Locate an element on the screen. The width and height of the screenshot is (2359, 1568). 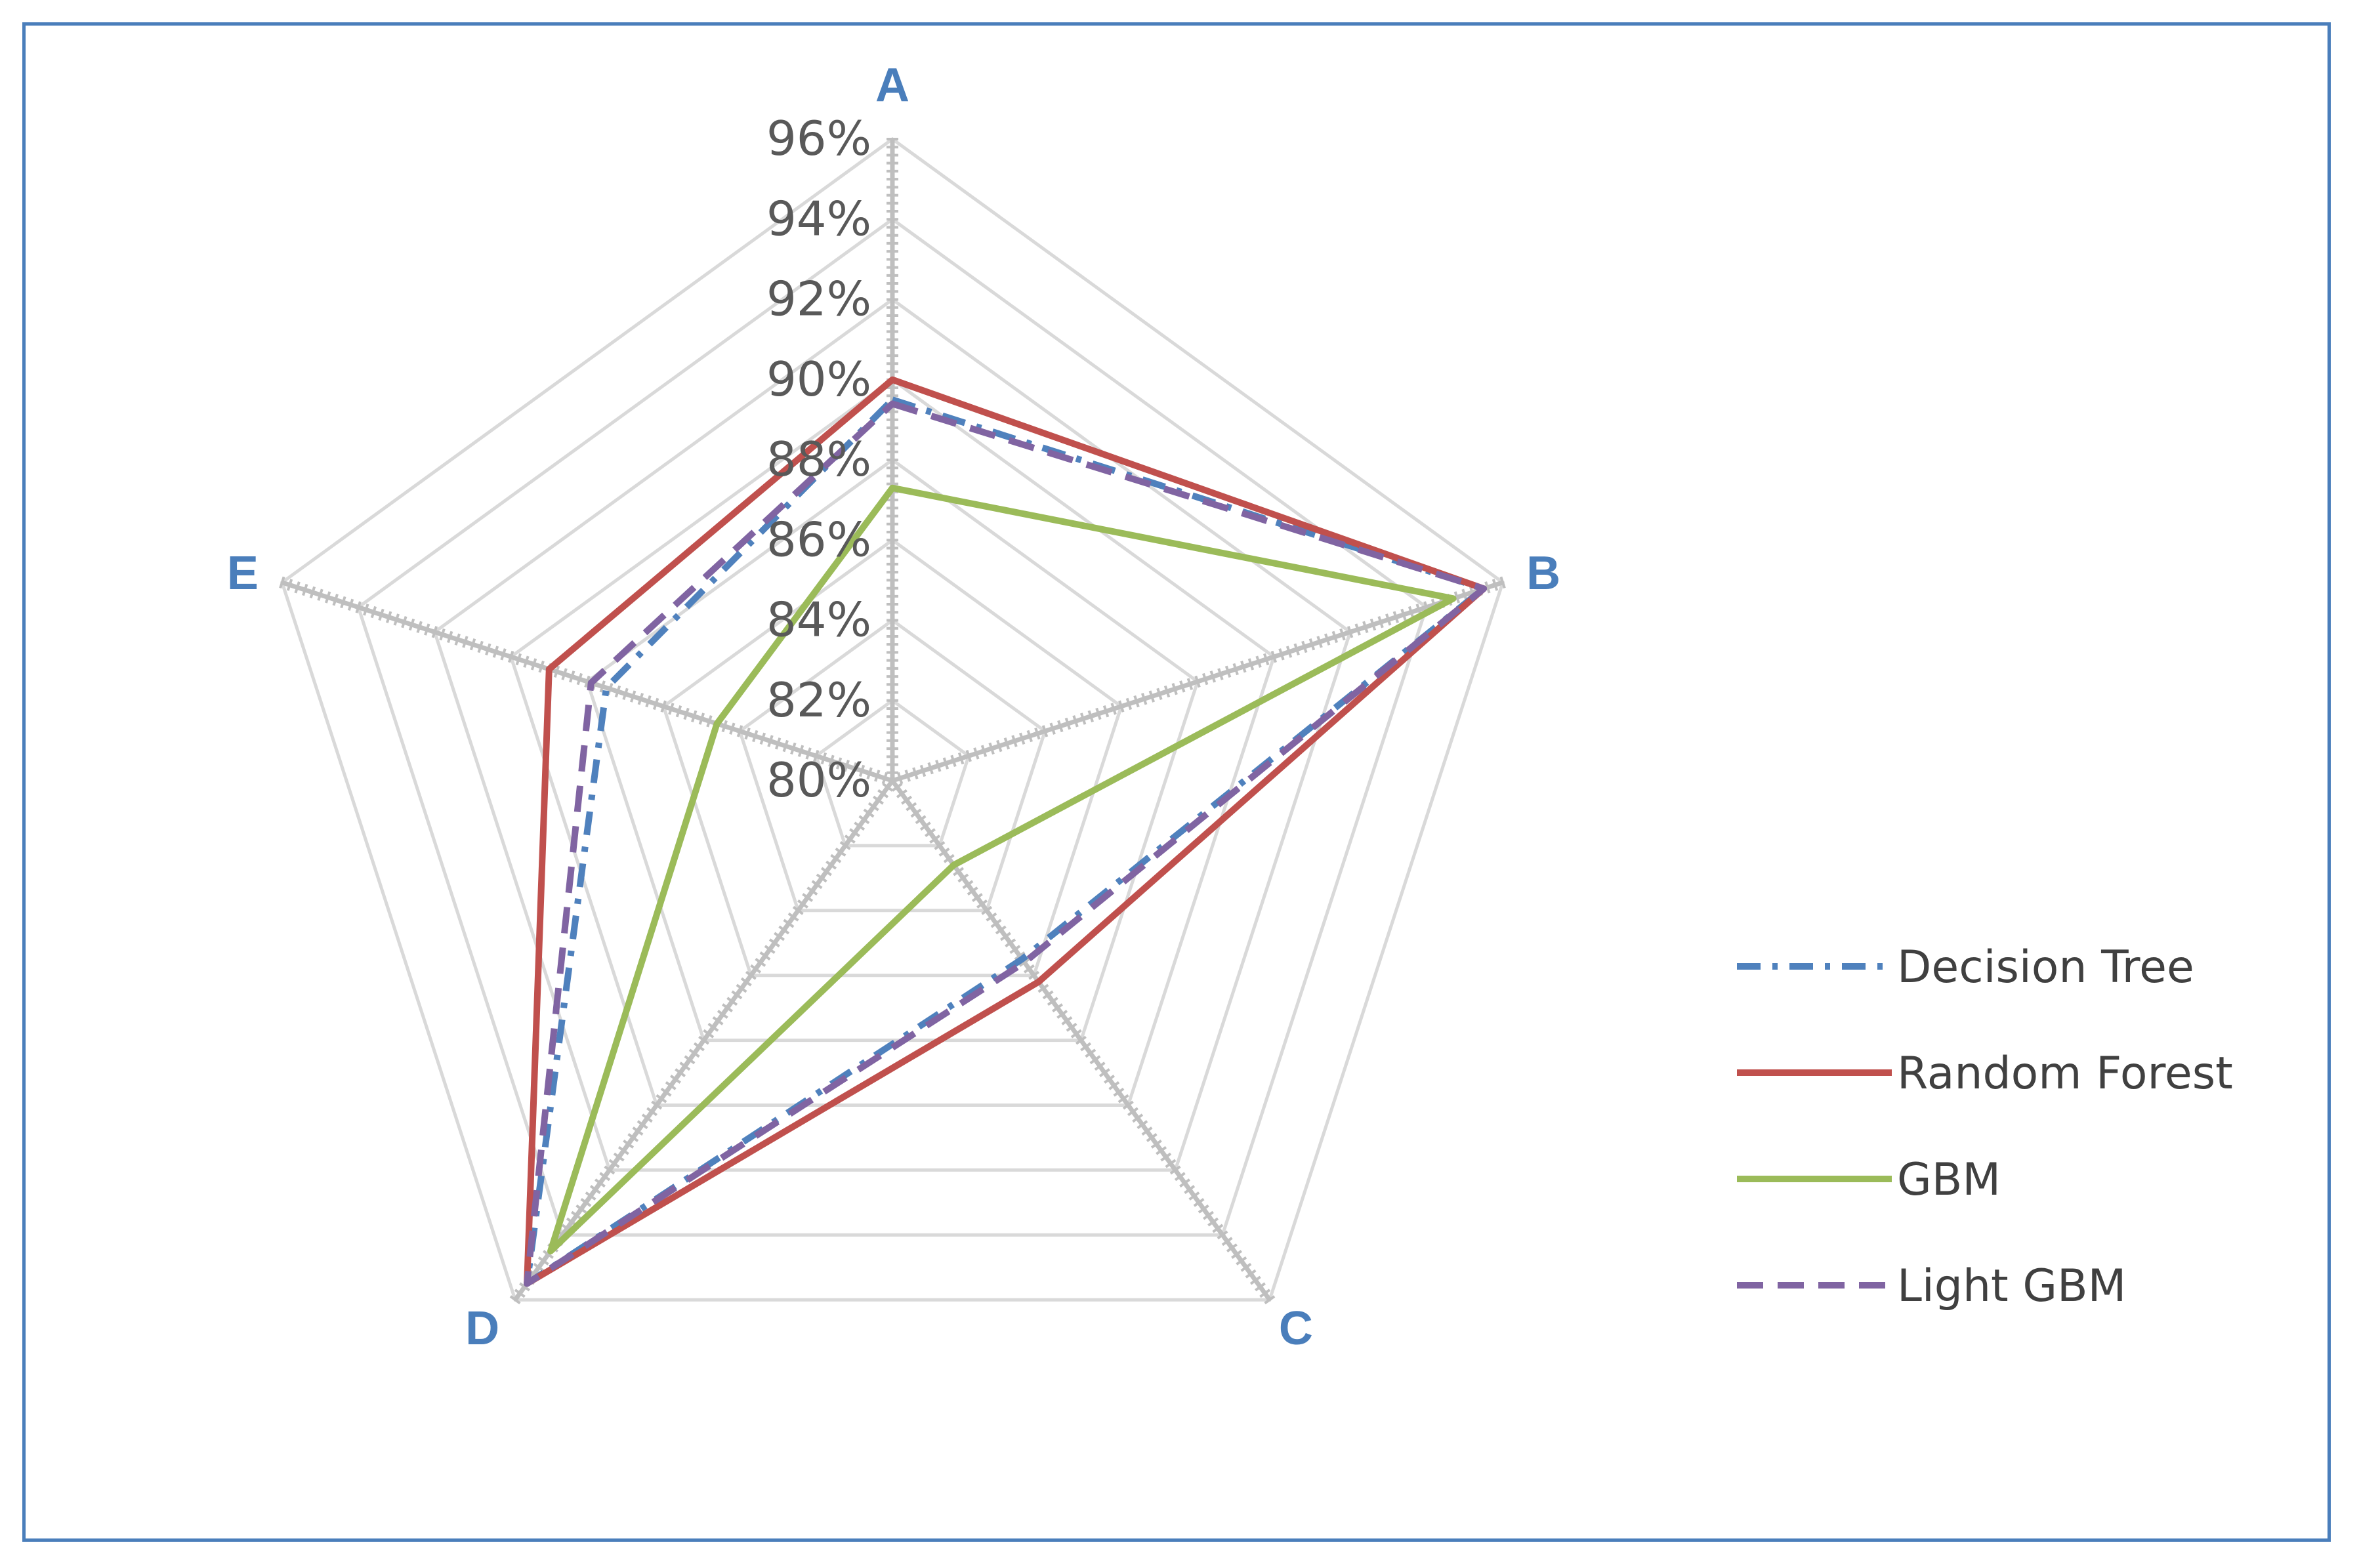
radial-tick-labels: 80% 82% 84% 86% 88% 90% 92% 94% 96% is located at coordinates (818, 459).